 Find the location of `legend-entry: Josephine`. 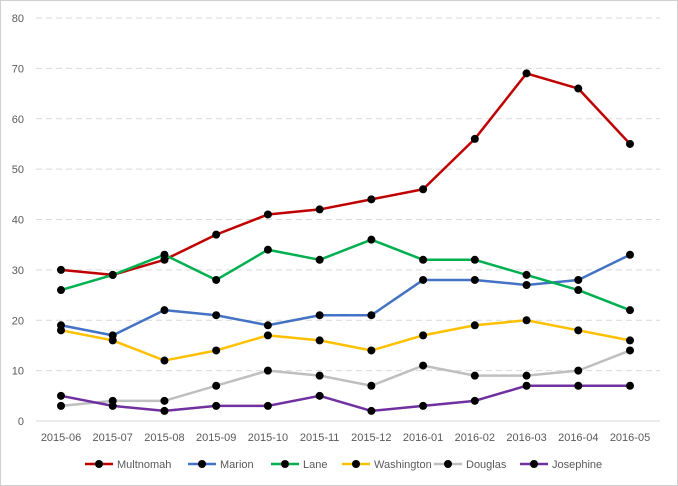

legend-entry: Josephine is located at coordinates (561, 465).